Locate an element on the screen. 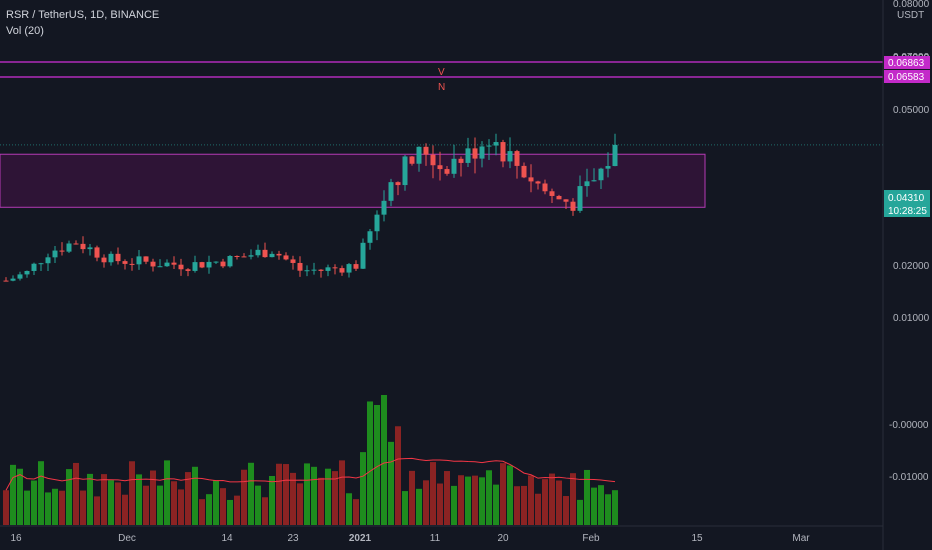 The width and height of the screenshot is (932, 550). currency-label: USDT is located at coordinates (910, 15).